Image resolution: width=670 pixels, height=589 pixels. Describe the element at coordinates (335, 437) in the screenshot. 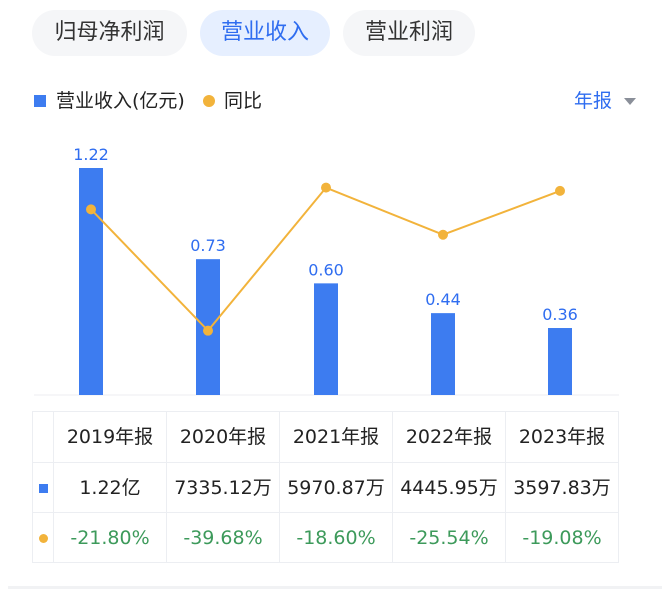

I see `table-header-cell: 2021年报` at that location.